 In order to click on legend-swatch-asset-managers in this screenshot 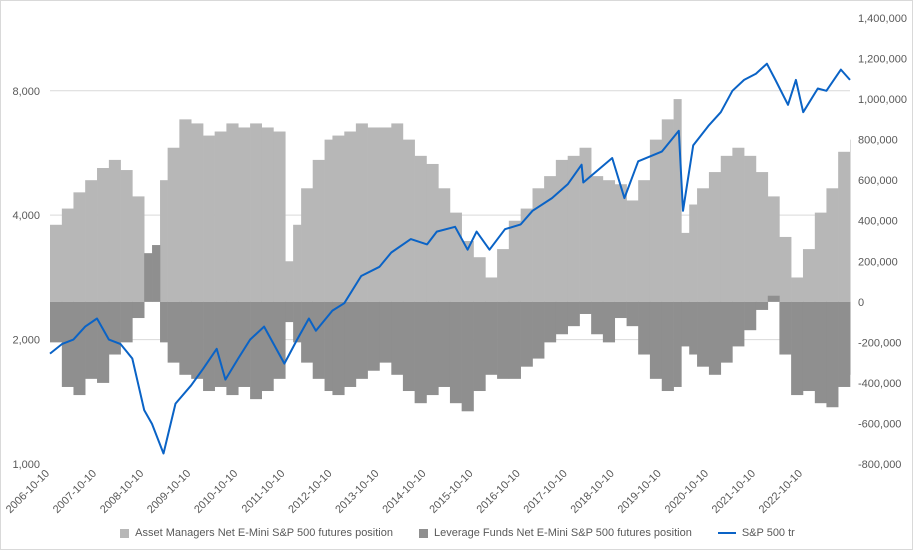, I will do `click(125, 533)`.